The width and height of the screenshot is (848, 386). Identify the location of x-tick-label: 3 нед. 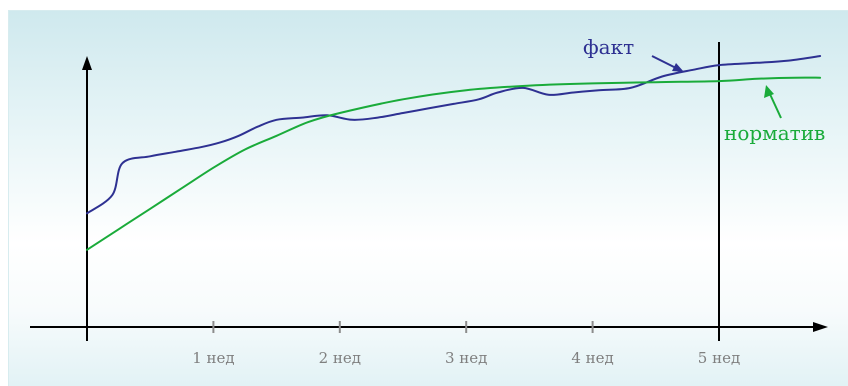
(466, 358).